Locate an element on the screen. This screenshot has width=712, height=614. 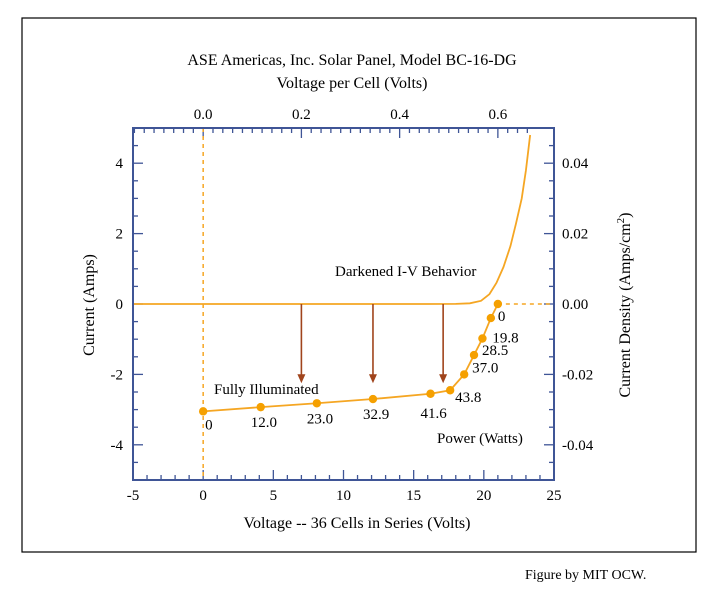
illumination-arrows is located at coordinates (372, 344).